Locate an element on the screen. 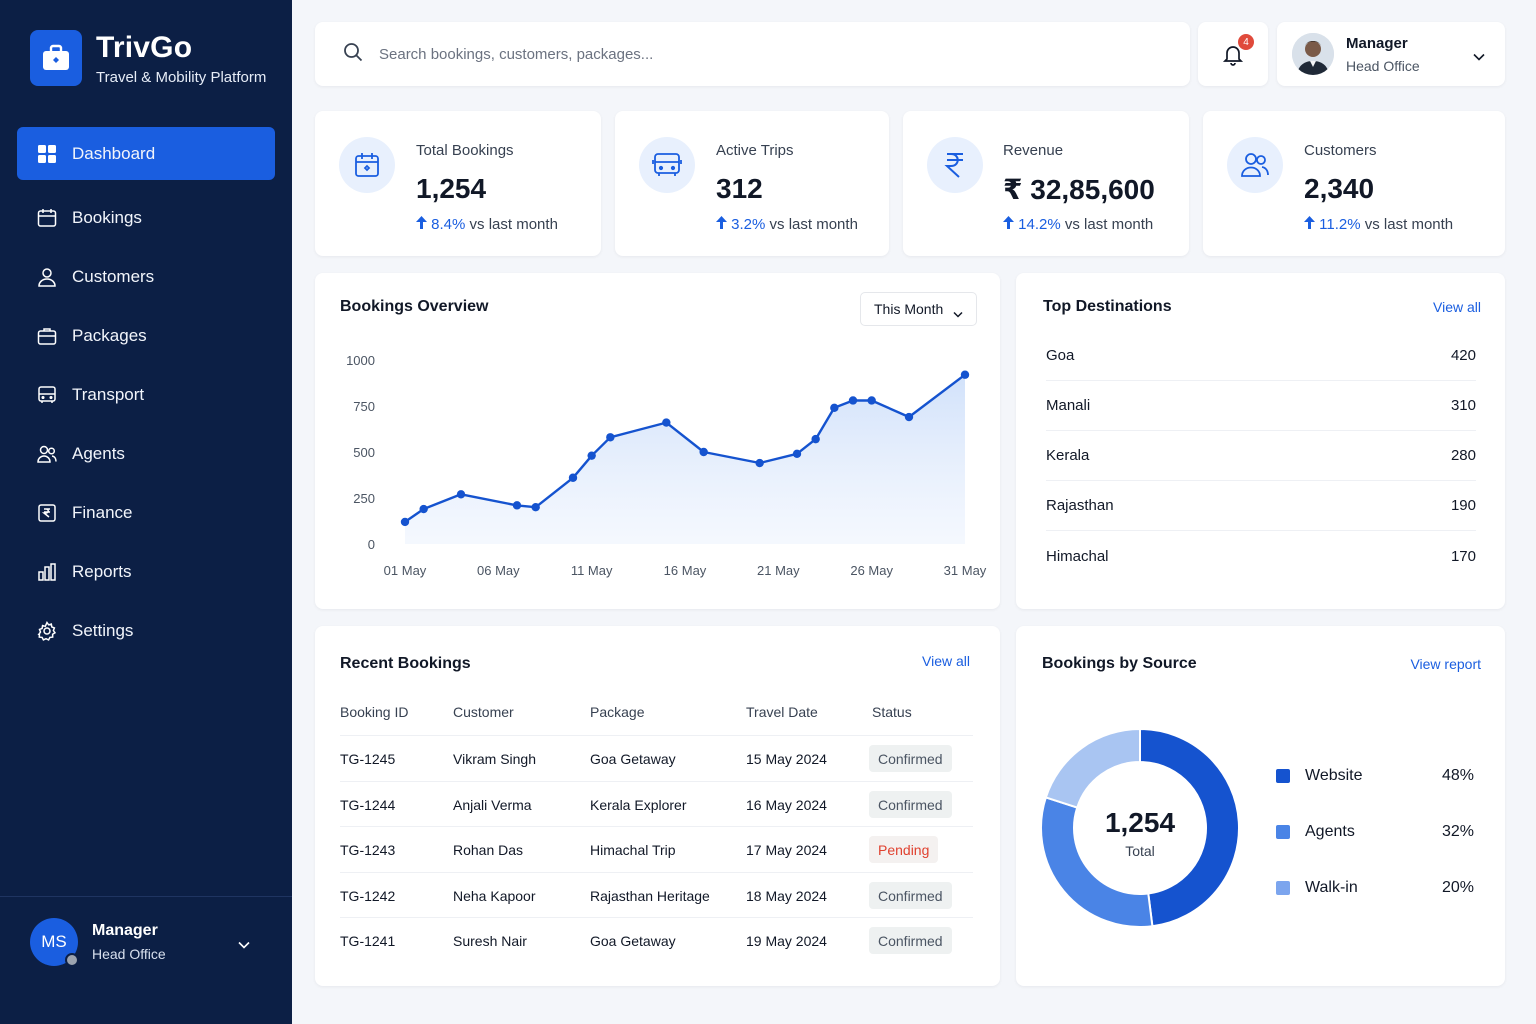 This screenshot has width=1536, height=1024. stat-label: Customers is located at coordinates (1340, 150).